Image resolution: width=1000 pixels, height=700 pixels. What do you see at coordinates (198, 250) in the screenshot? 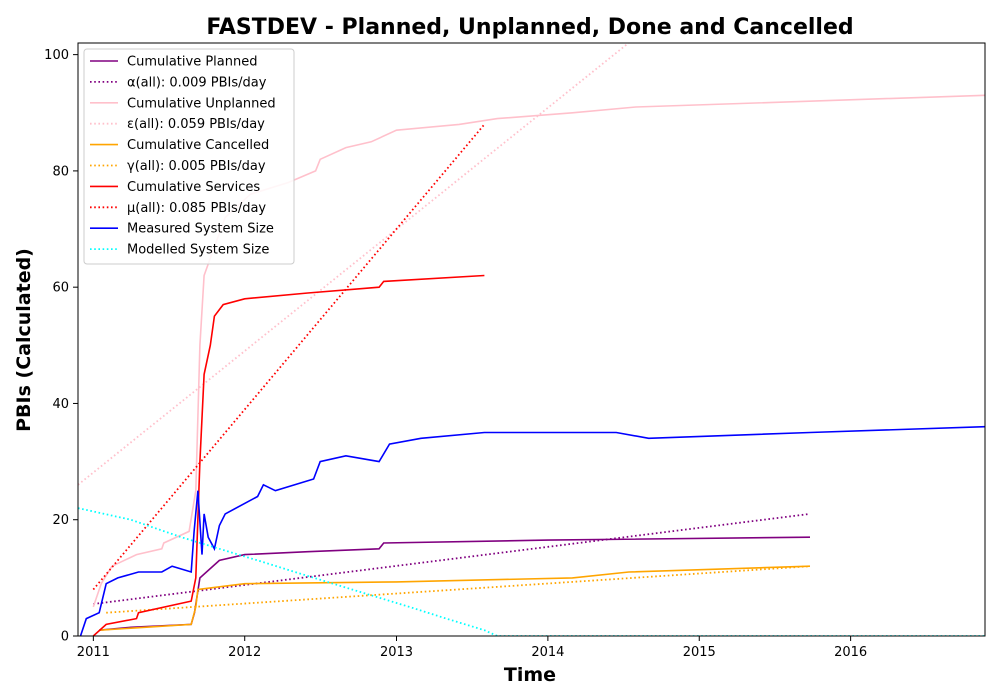
I see `legend-label: Modelled System Size` at bounding box center [198, 250].